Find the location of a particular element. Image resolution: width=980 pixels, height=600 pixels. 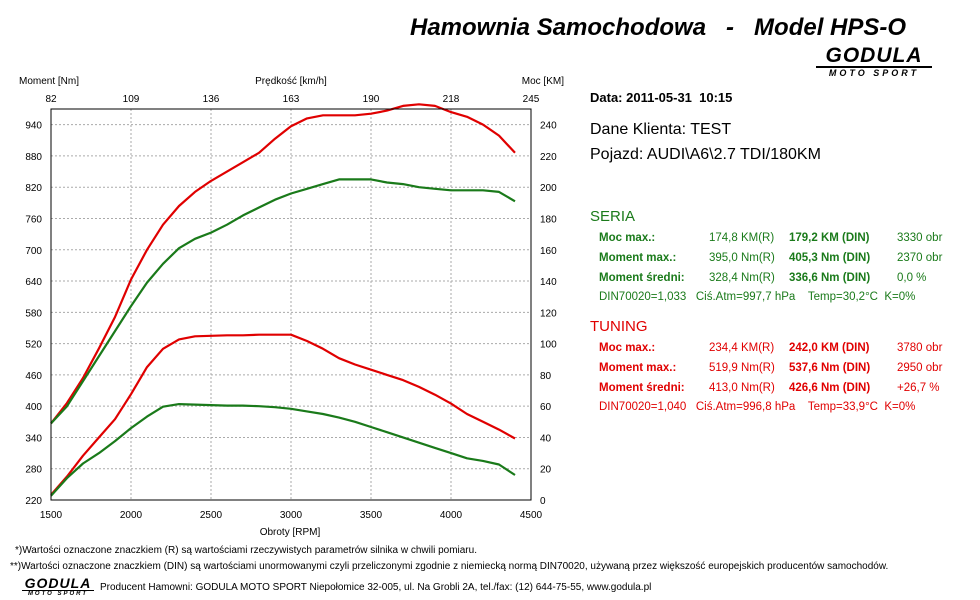

top-tick-label: 163 is located at coordinates (291, 99).